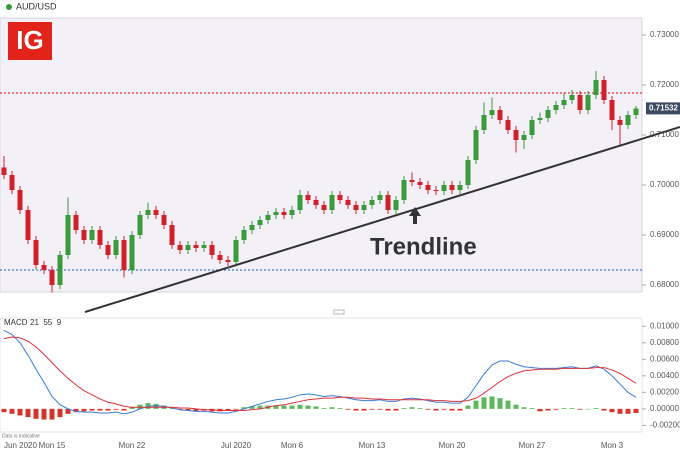 The image size is (680, 451). I want to click on arrow, so click(415, 215).